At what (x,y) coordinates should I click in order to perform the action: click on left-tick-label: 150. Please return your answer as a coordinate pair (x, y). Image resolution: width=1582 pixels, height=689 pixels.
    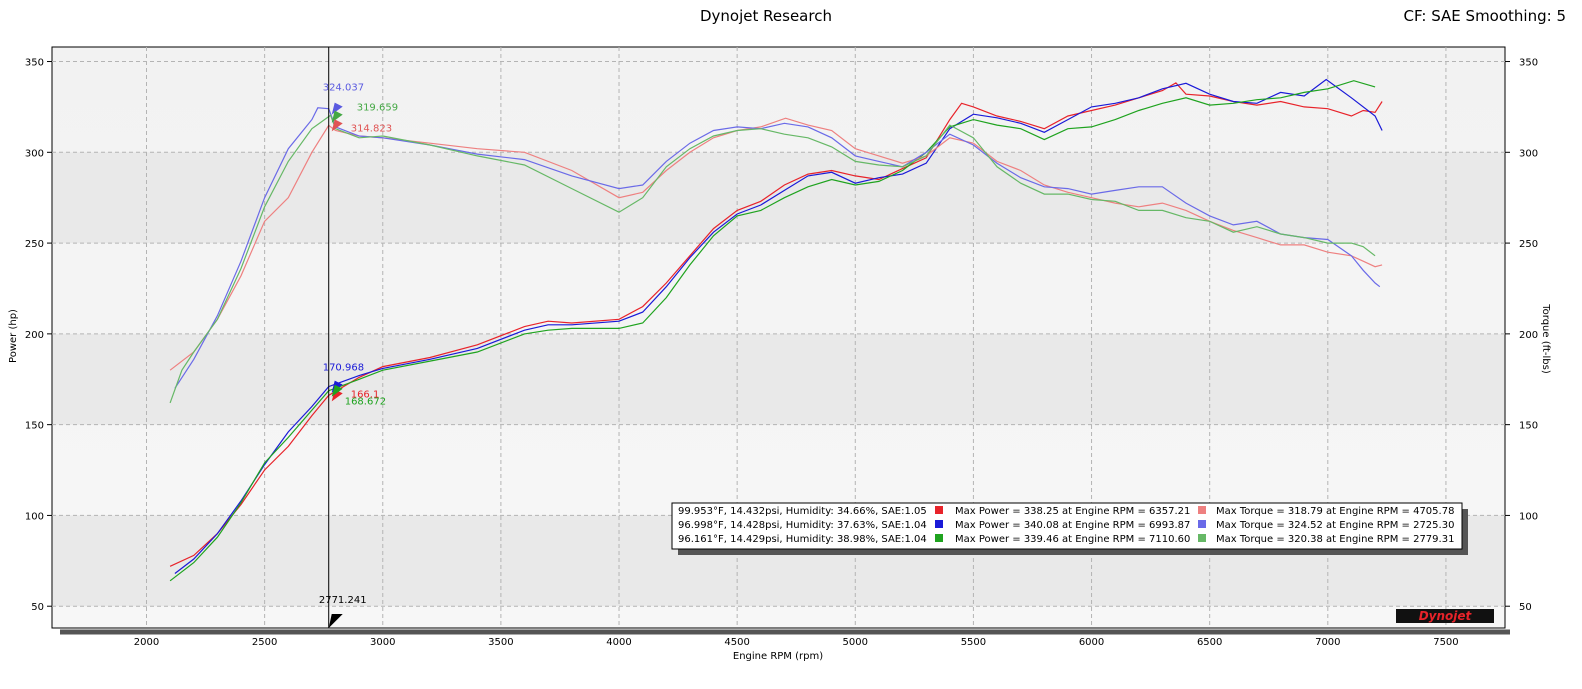
    Looking at the image, I should click on (34, 426).